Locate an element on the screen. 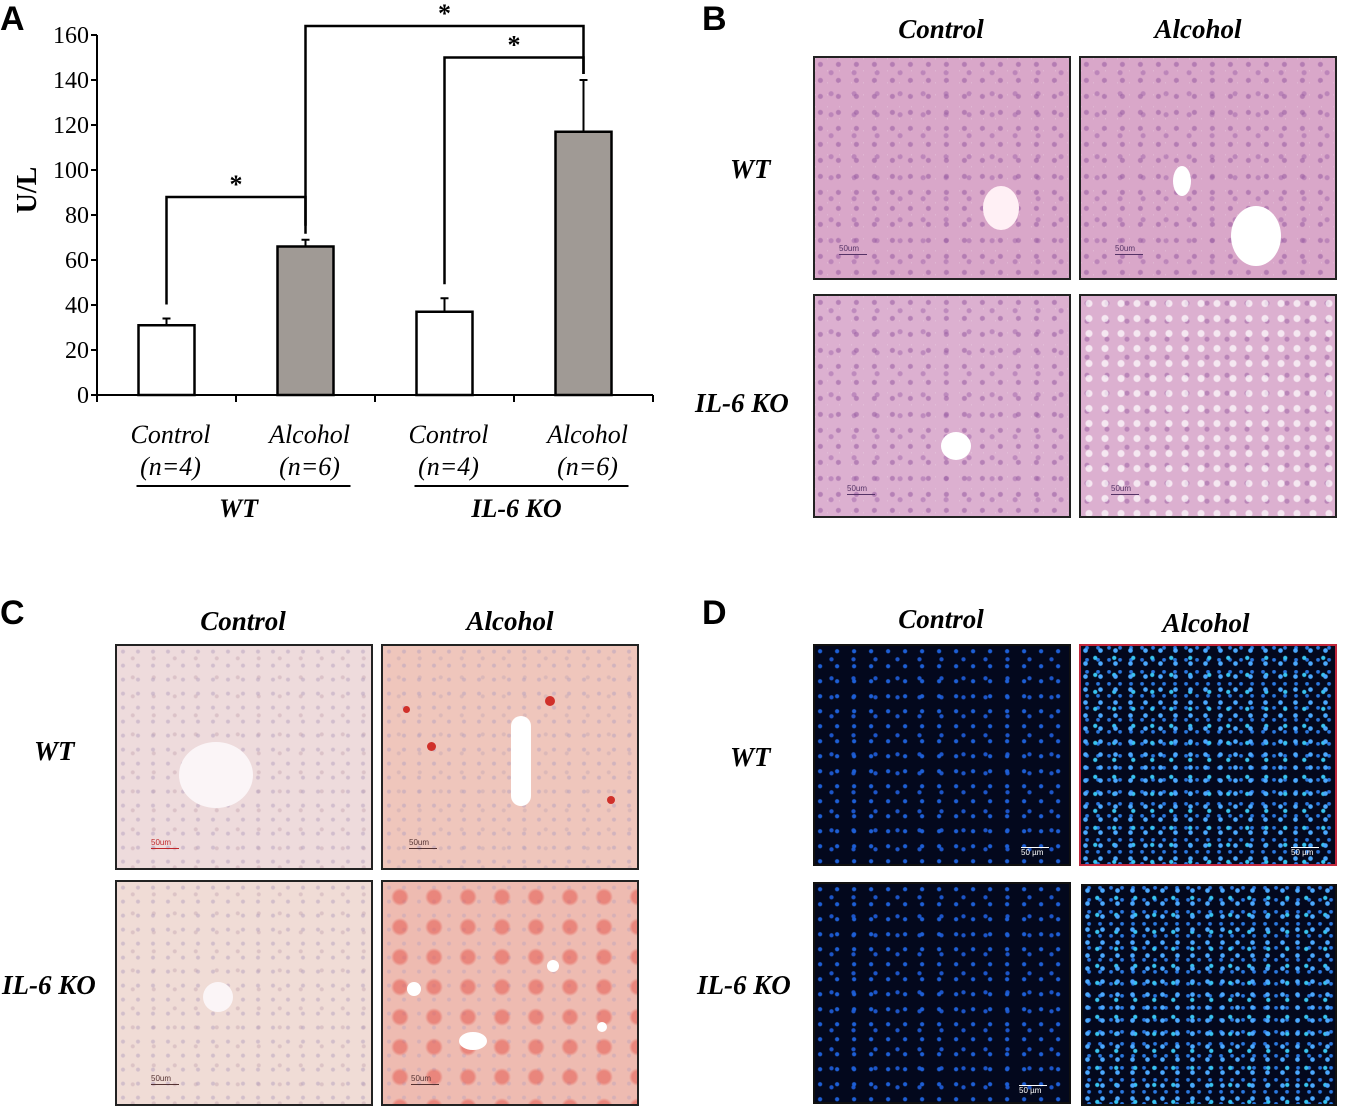 The height and width of the screenshot is (1116, 1347). panel-letter-b: B is located at coordinates (714, 19).